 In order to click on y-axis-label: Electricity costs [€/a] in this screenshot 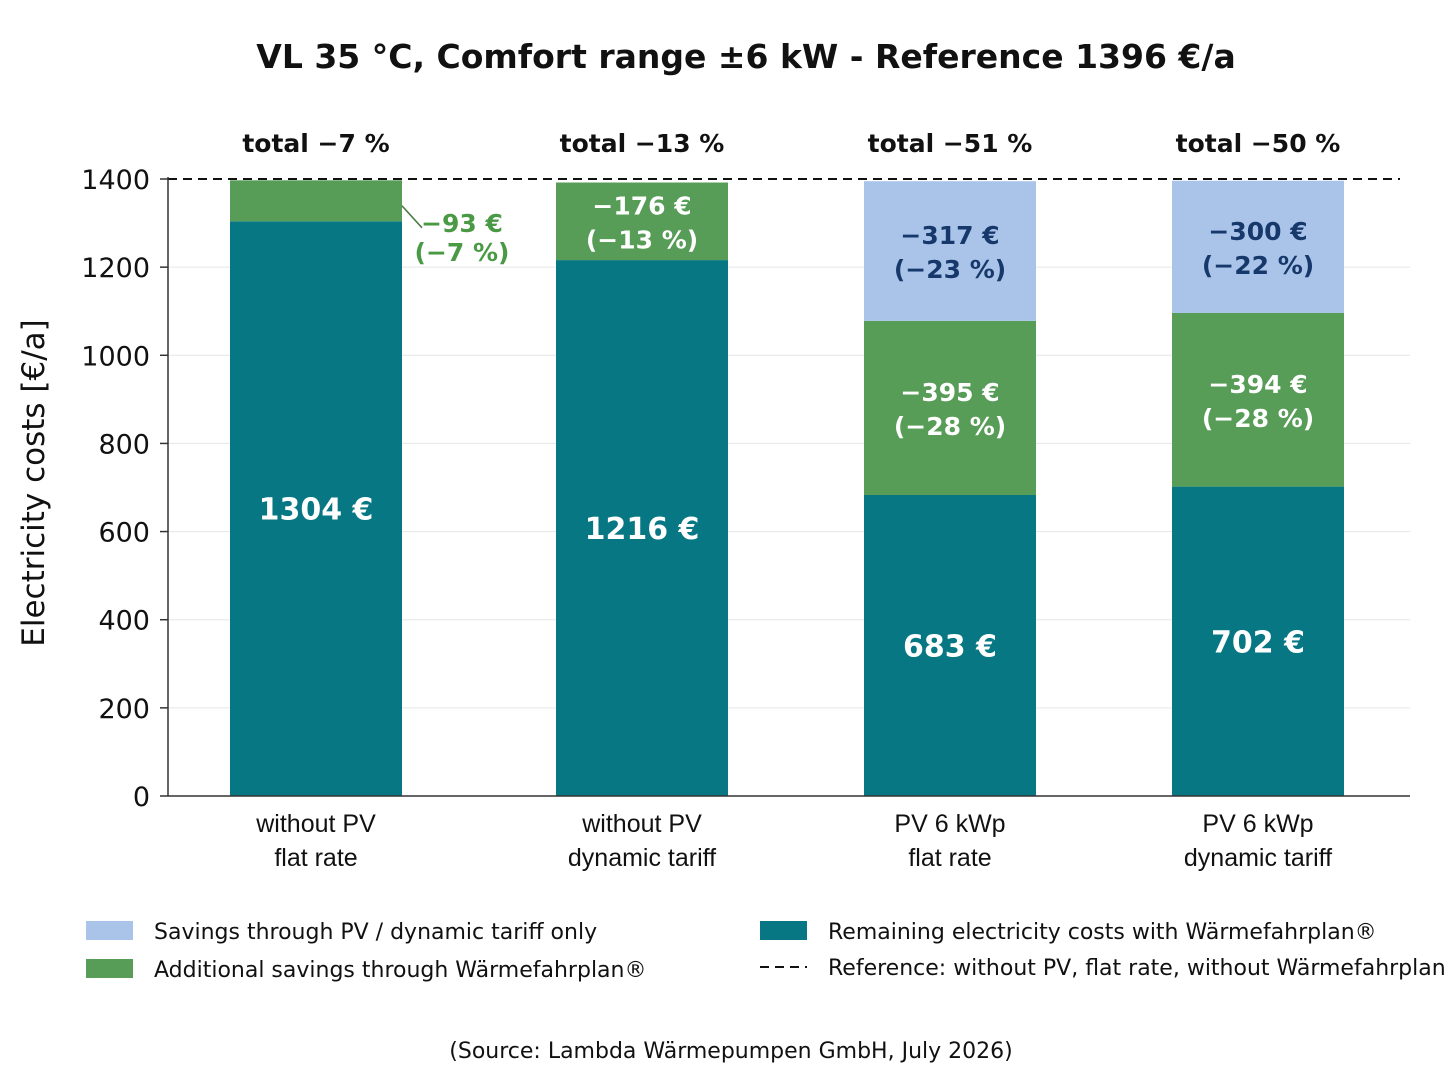, I will do `click(34, 483)`.